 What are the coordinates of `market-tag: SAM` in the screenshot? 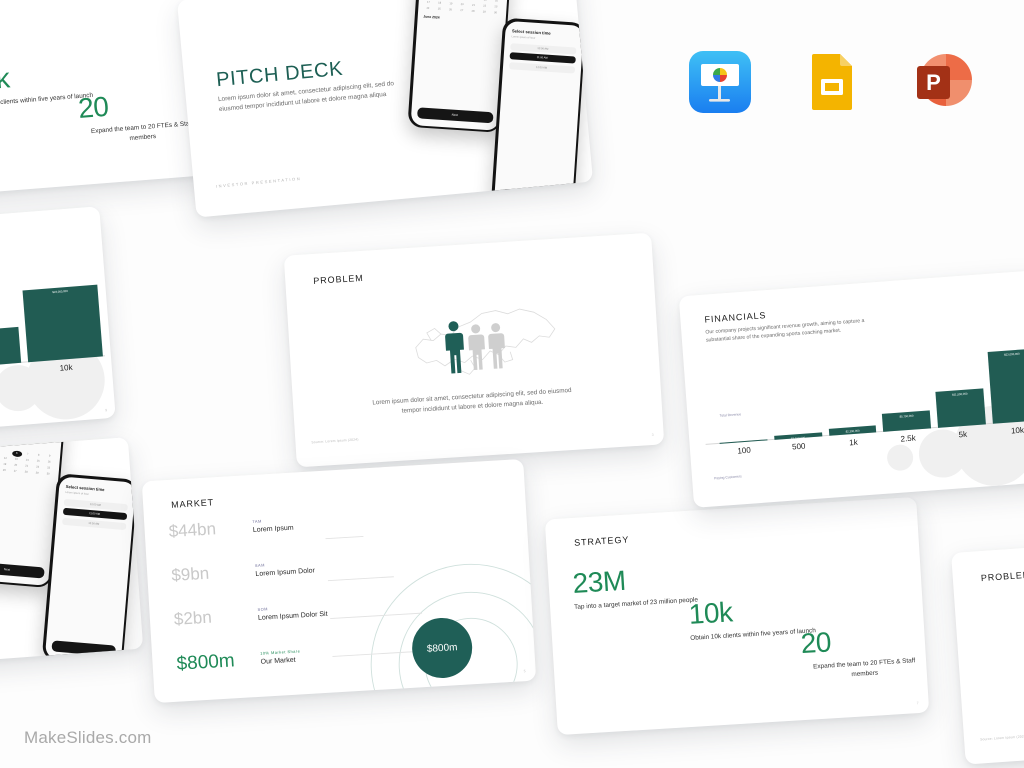 It's located at (259, 565).